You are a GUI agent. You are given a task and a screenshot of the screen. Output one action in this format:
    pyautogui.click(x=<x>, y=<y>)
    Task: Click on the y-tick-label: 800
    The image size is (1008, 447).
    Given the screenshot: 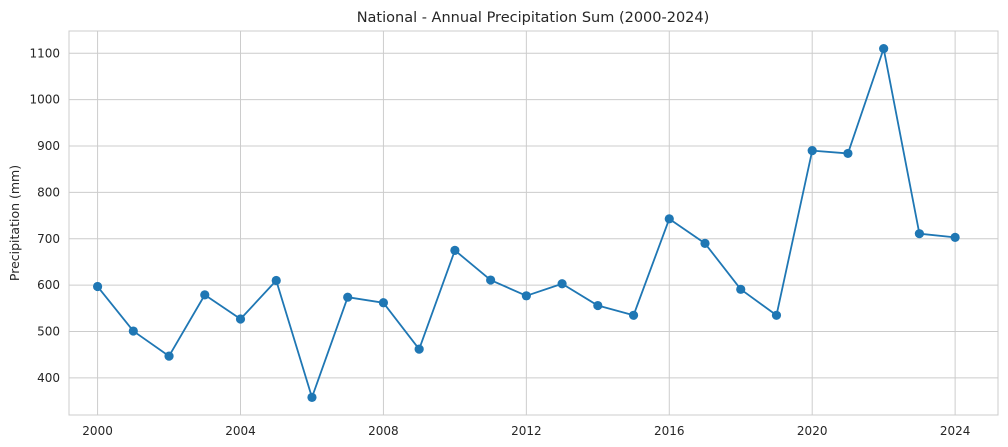 What is the action you would take?
    pyautogui.click(x=48, y=192)
    